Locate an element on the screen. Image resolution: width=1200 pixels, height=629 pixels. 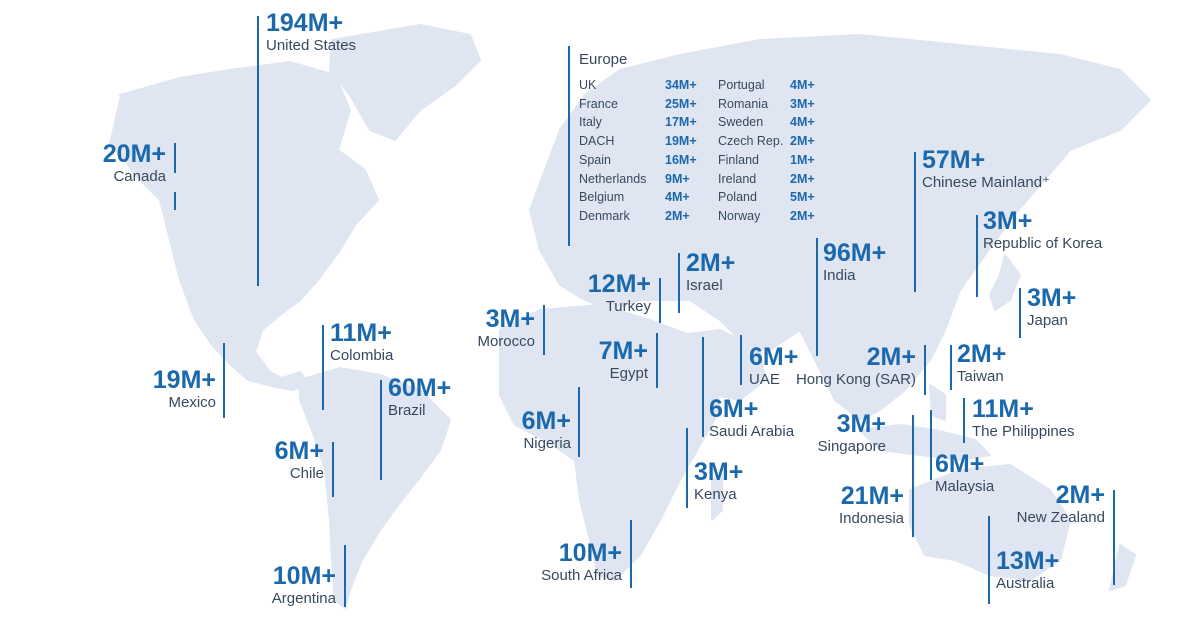
value-saudi-arabia: 6M+ is located at coordinates (734, 409).